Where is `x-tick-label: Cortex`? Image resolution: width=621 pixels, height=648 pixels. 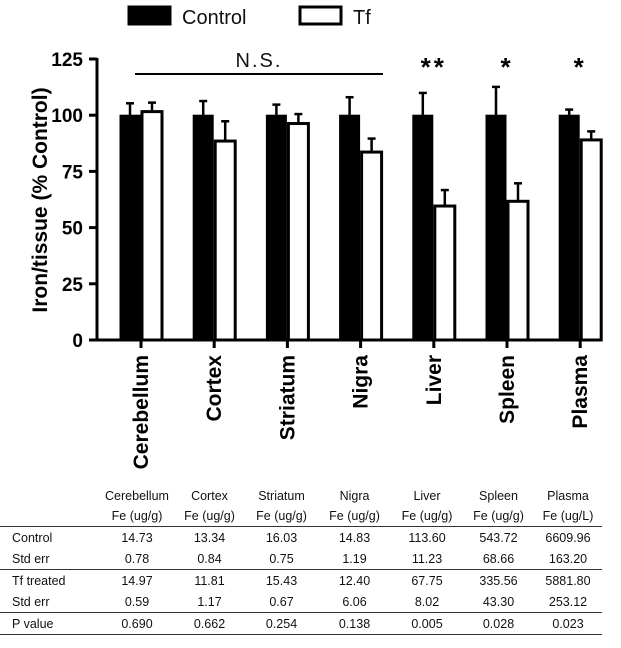
x-tick-label: Cortex is located at coordinates (214, 388).